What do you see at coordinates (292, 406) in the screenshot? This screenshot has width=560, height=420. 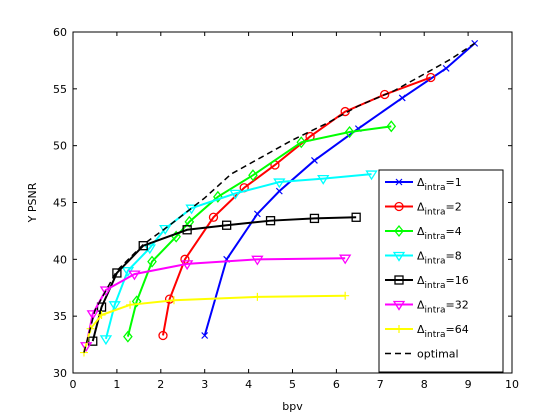 I see `x-axis-label: bpv` at bounding box center [292, 406].